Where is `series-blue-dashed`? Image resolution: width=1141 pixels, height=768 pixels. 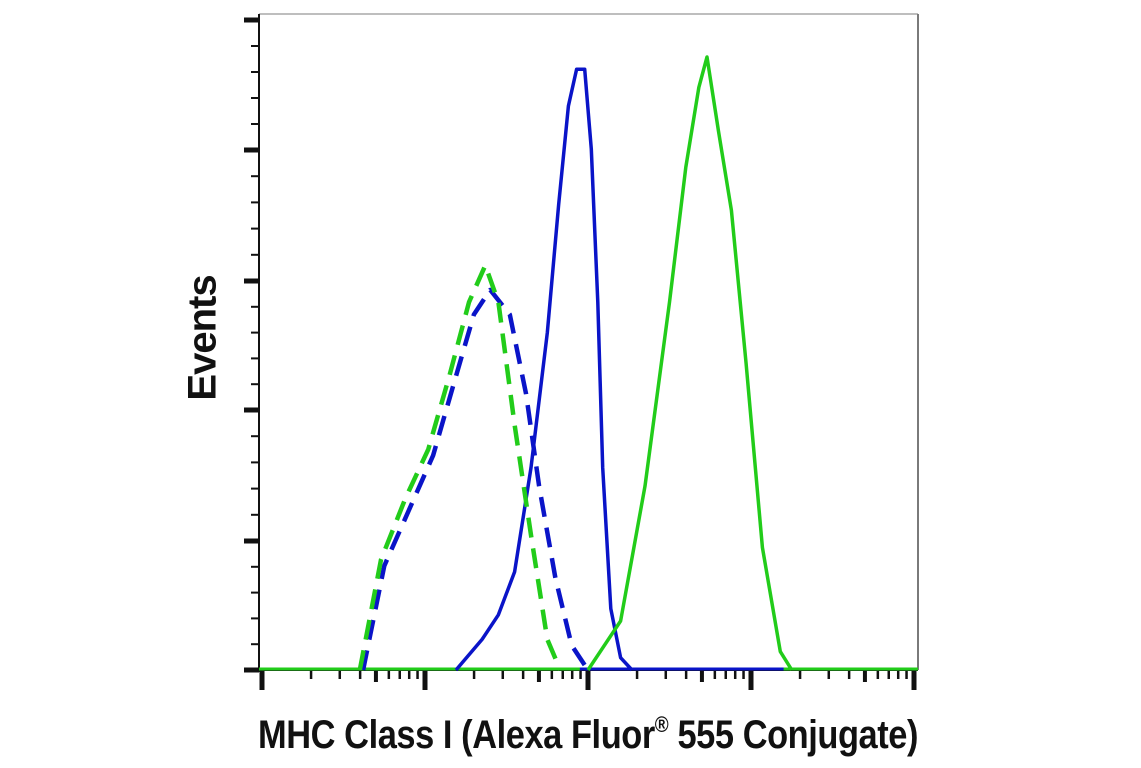
series-blue-dashed is located at coordinates (475, 479).